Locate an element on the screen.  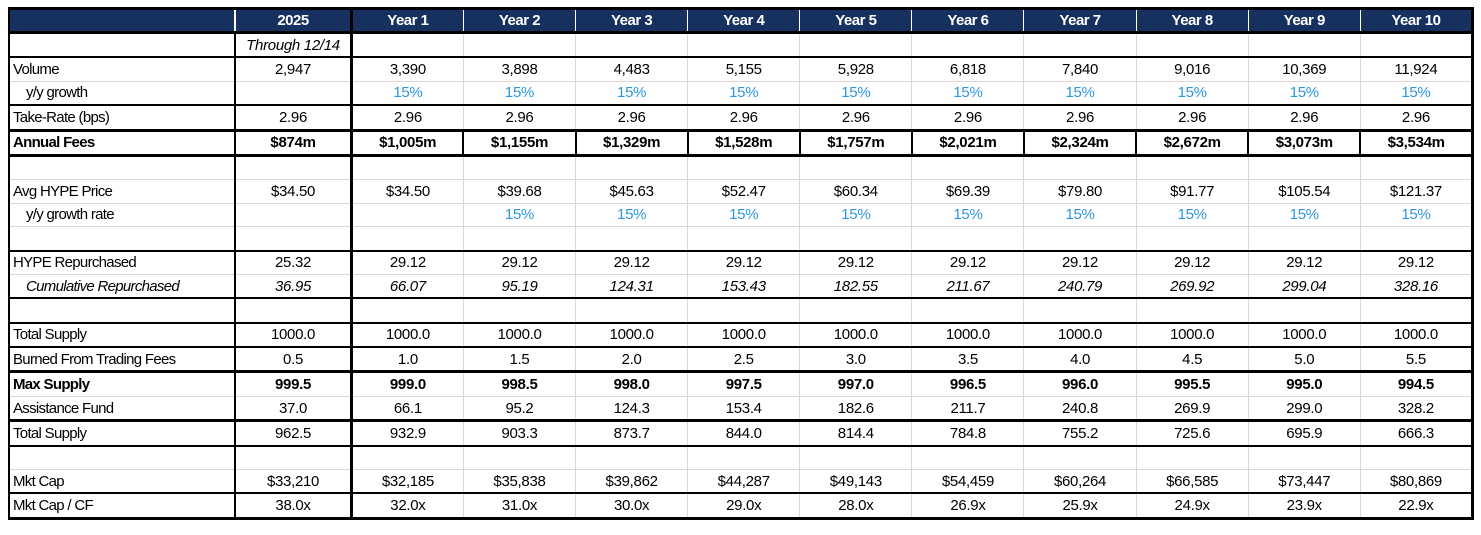
max-supply-year-2: 998.5 is located at coordinates (520, 383).